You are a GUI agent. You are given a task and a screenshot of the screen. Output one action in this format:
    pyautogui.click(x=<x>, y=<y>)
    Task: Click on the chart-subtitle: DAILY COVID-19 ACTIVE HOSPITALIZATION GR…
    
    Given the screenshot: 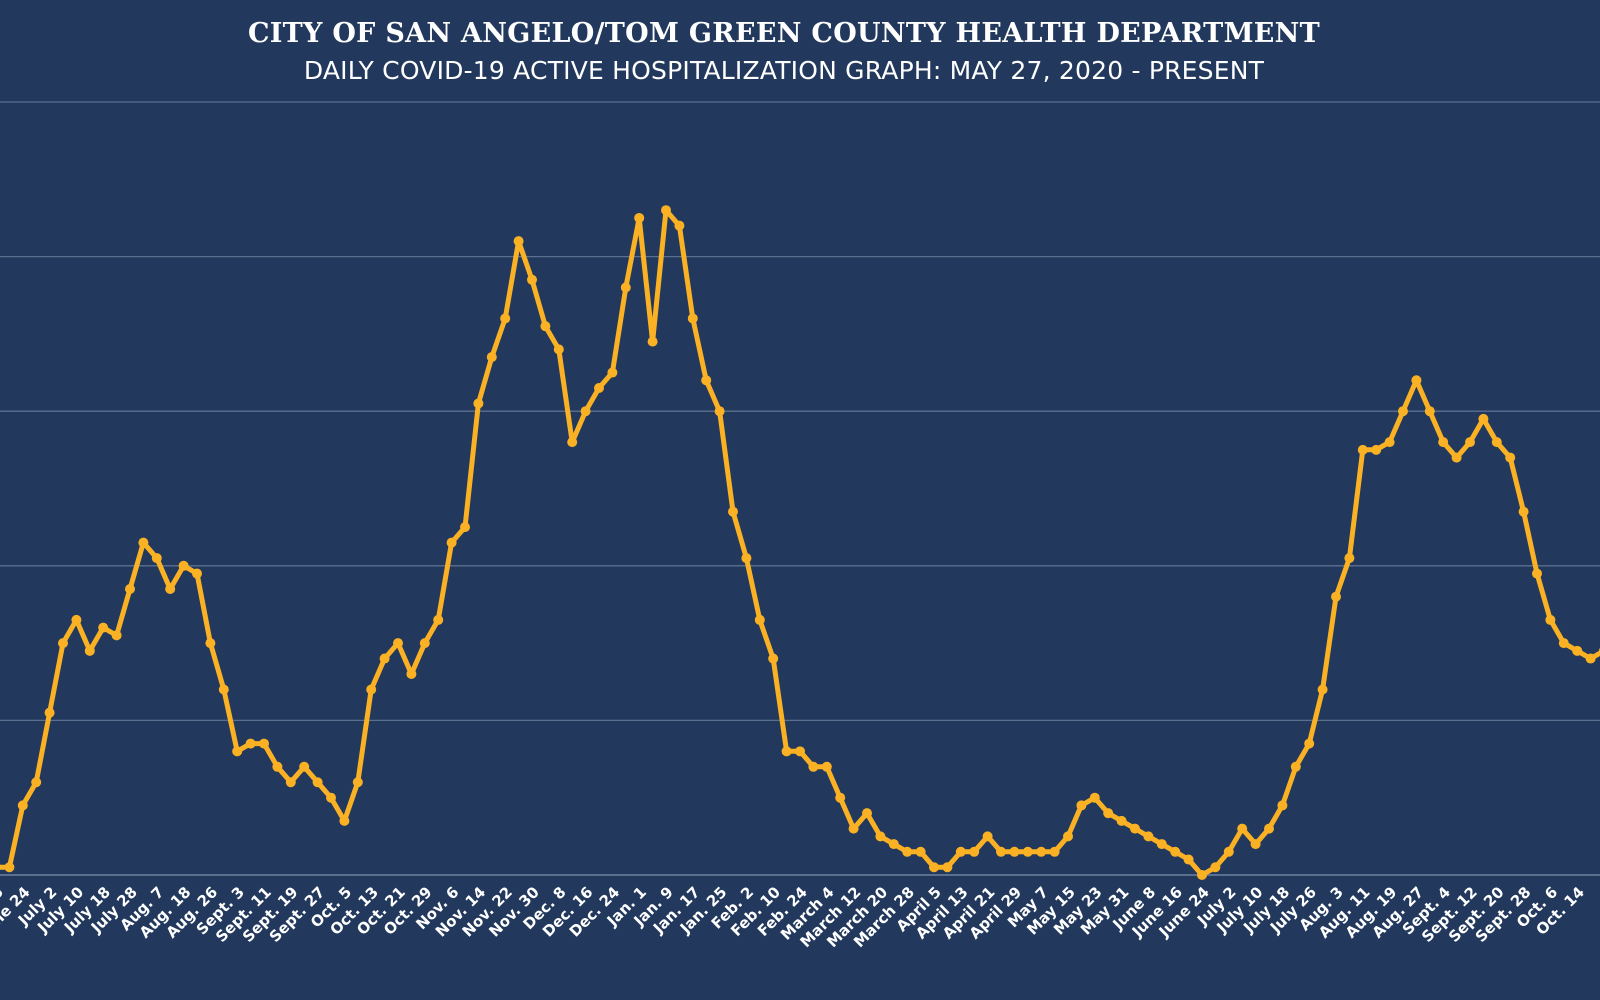 What is the action you would take?
    pyautogui.click(x=784, y=70)
    